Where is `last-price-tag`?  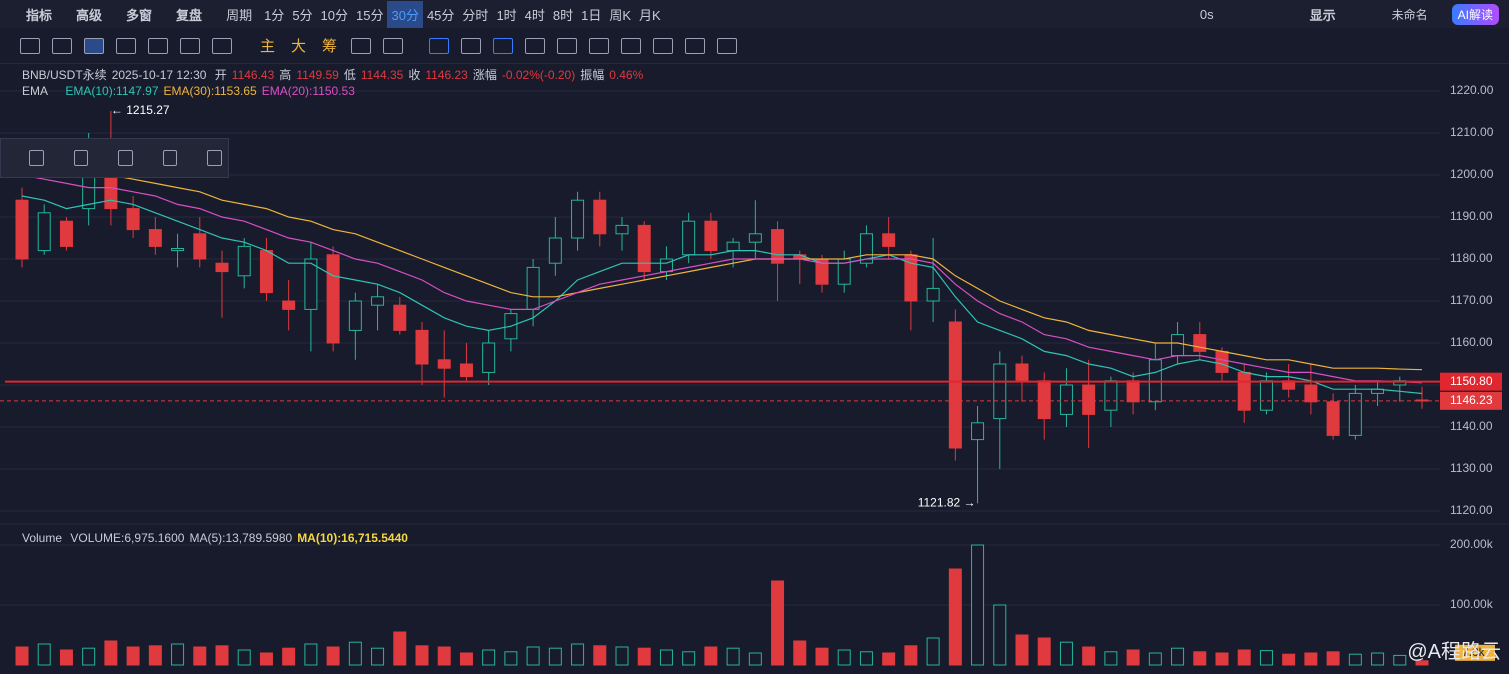 last-price-tag is located at coordinates (1471, 400).